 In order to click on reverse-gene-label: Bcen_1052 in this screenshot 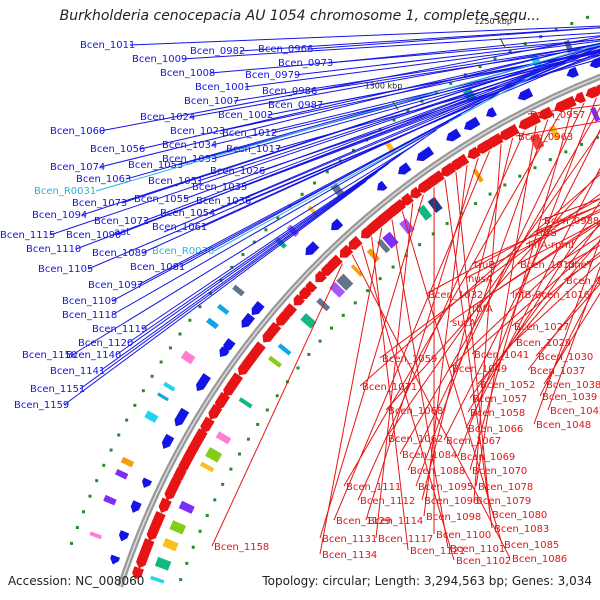, I will do `click(507, 385)`.